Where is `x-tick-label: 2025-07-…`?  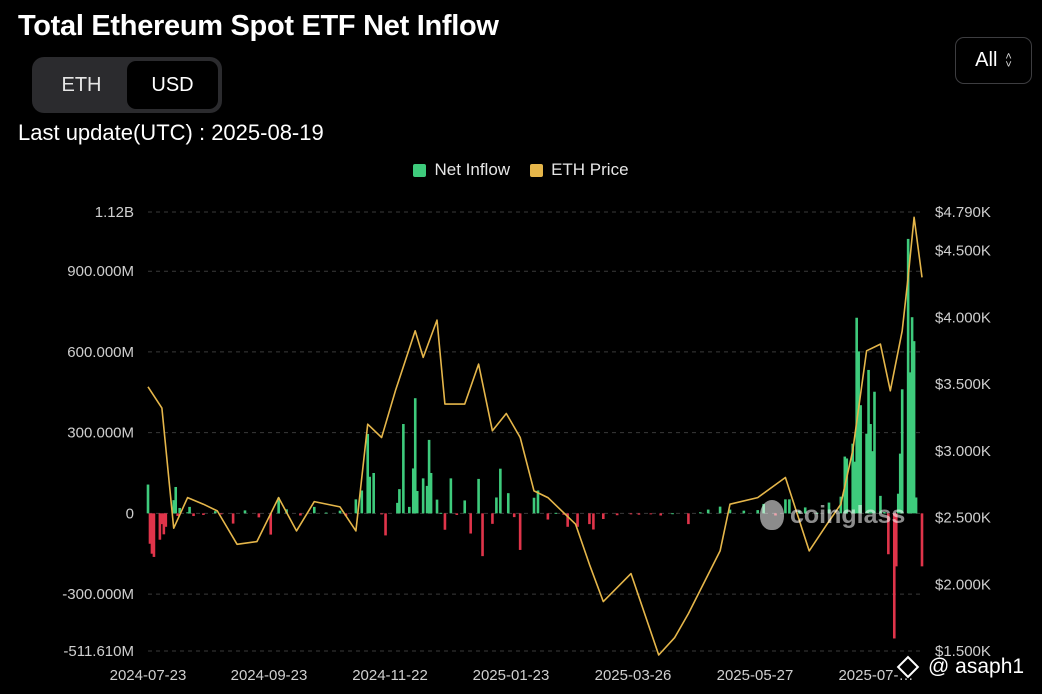
x-tick-label: 2025-07-… is located at coordinates (875, 675).